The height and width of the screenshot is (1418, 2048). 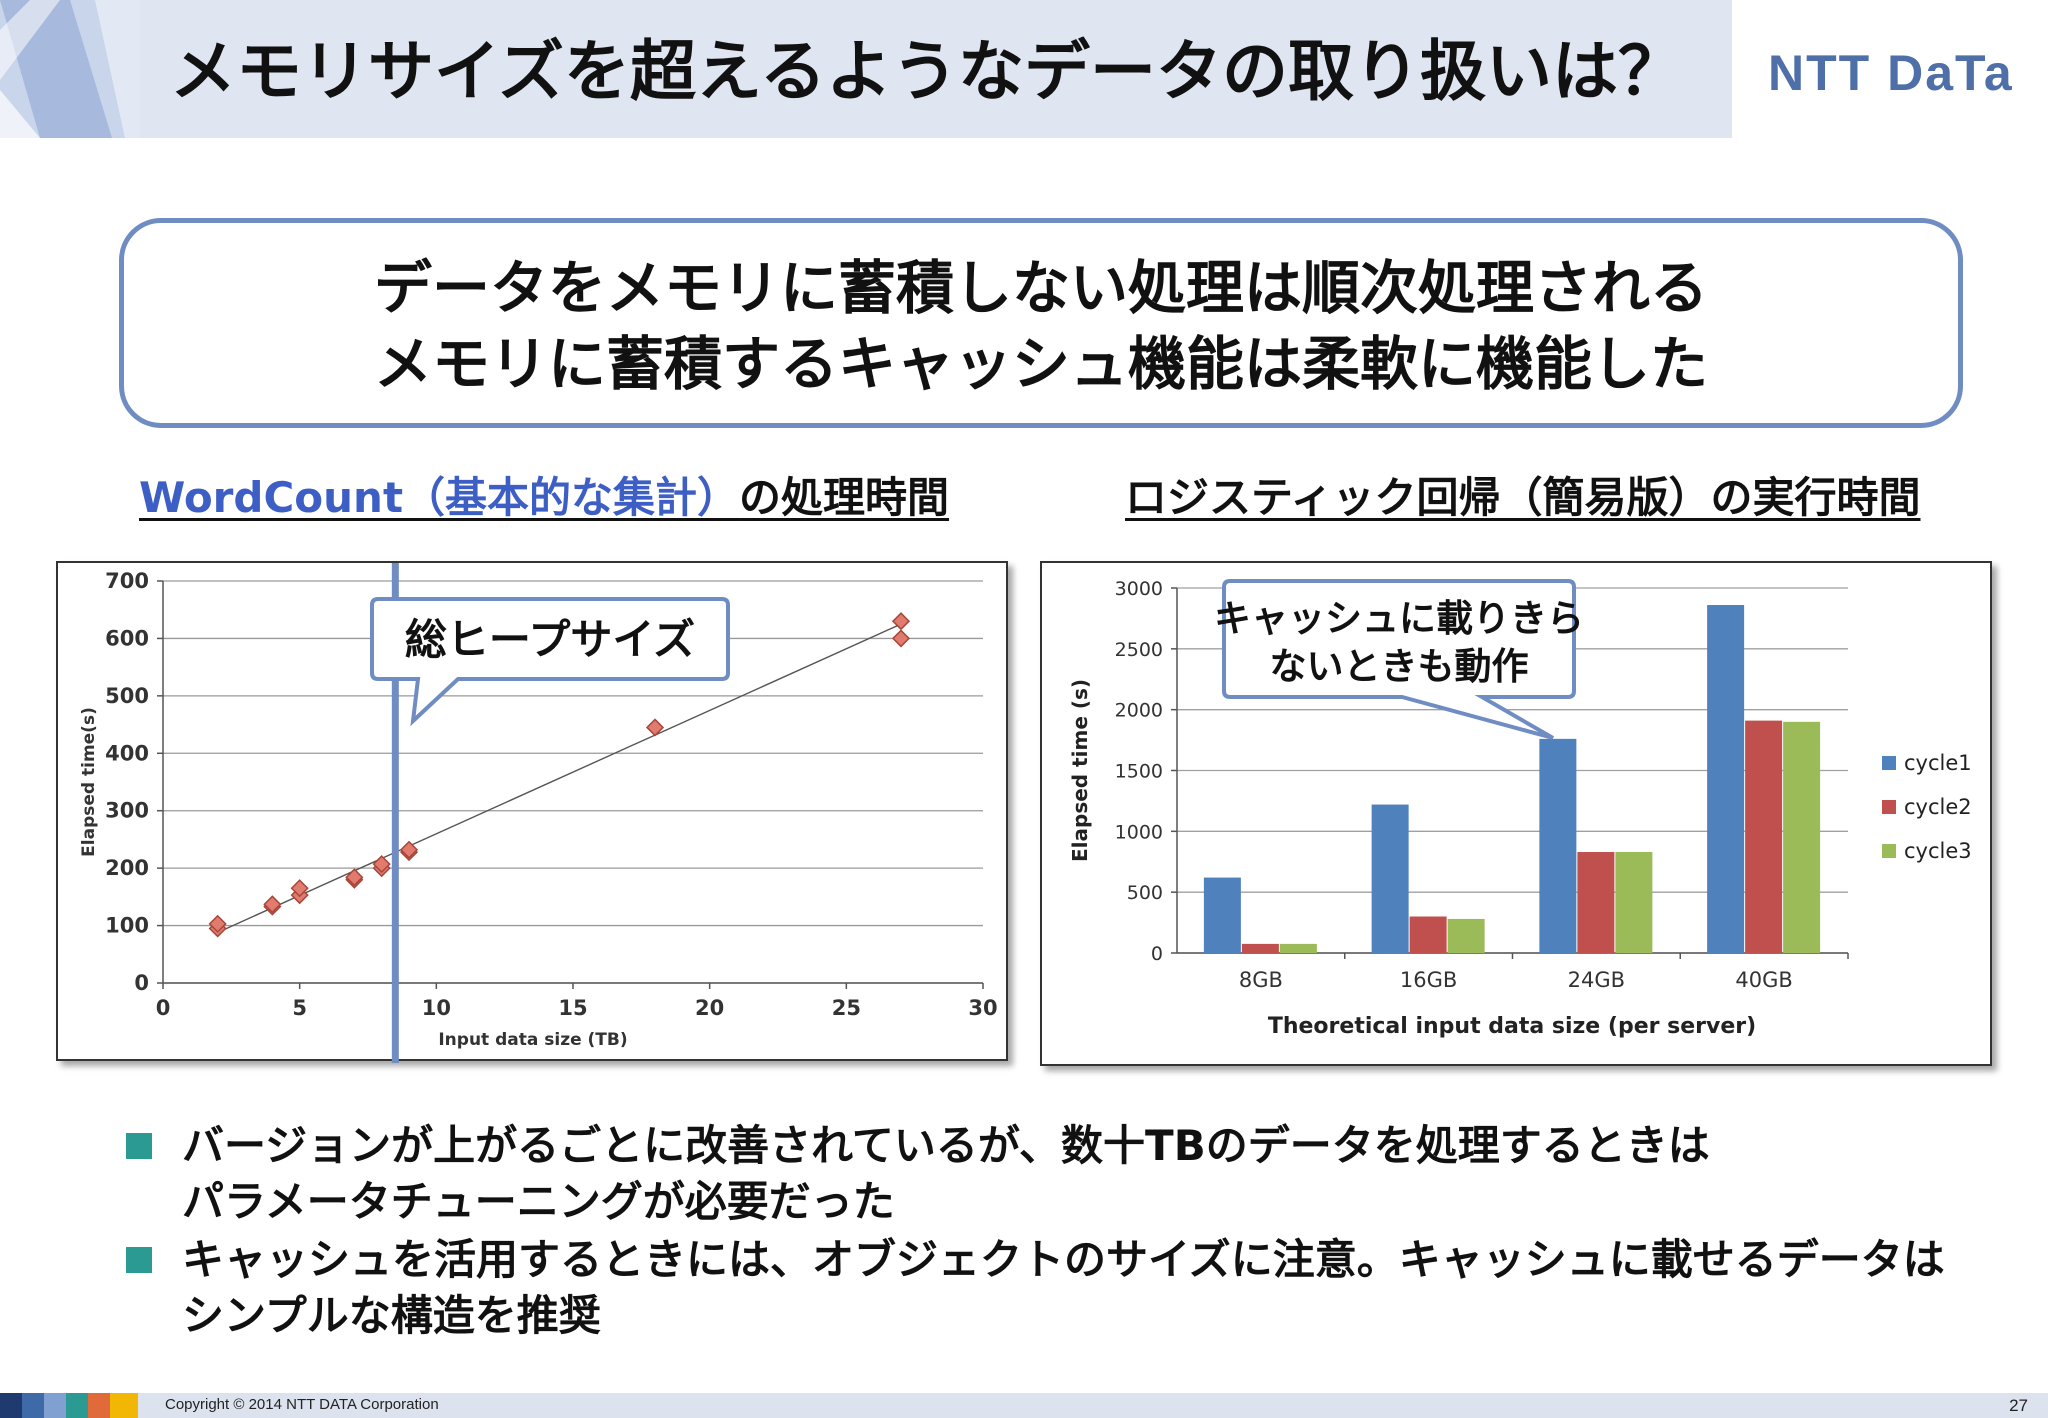 What do you see at coordinates (846, 1008) in the screenshot?
I see `x-tick-label: 25` at bounding box center [846, 1008].